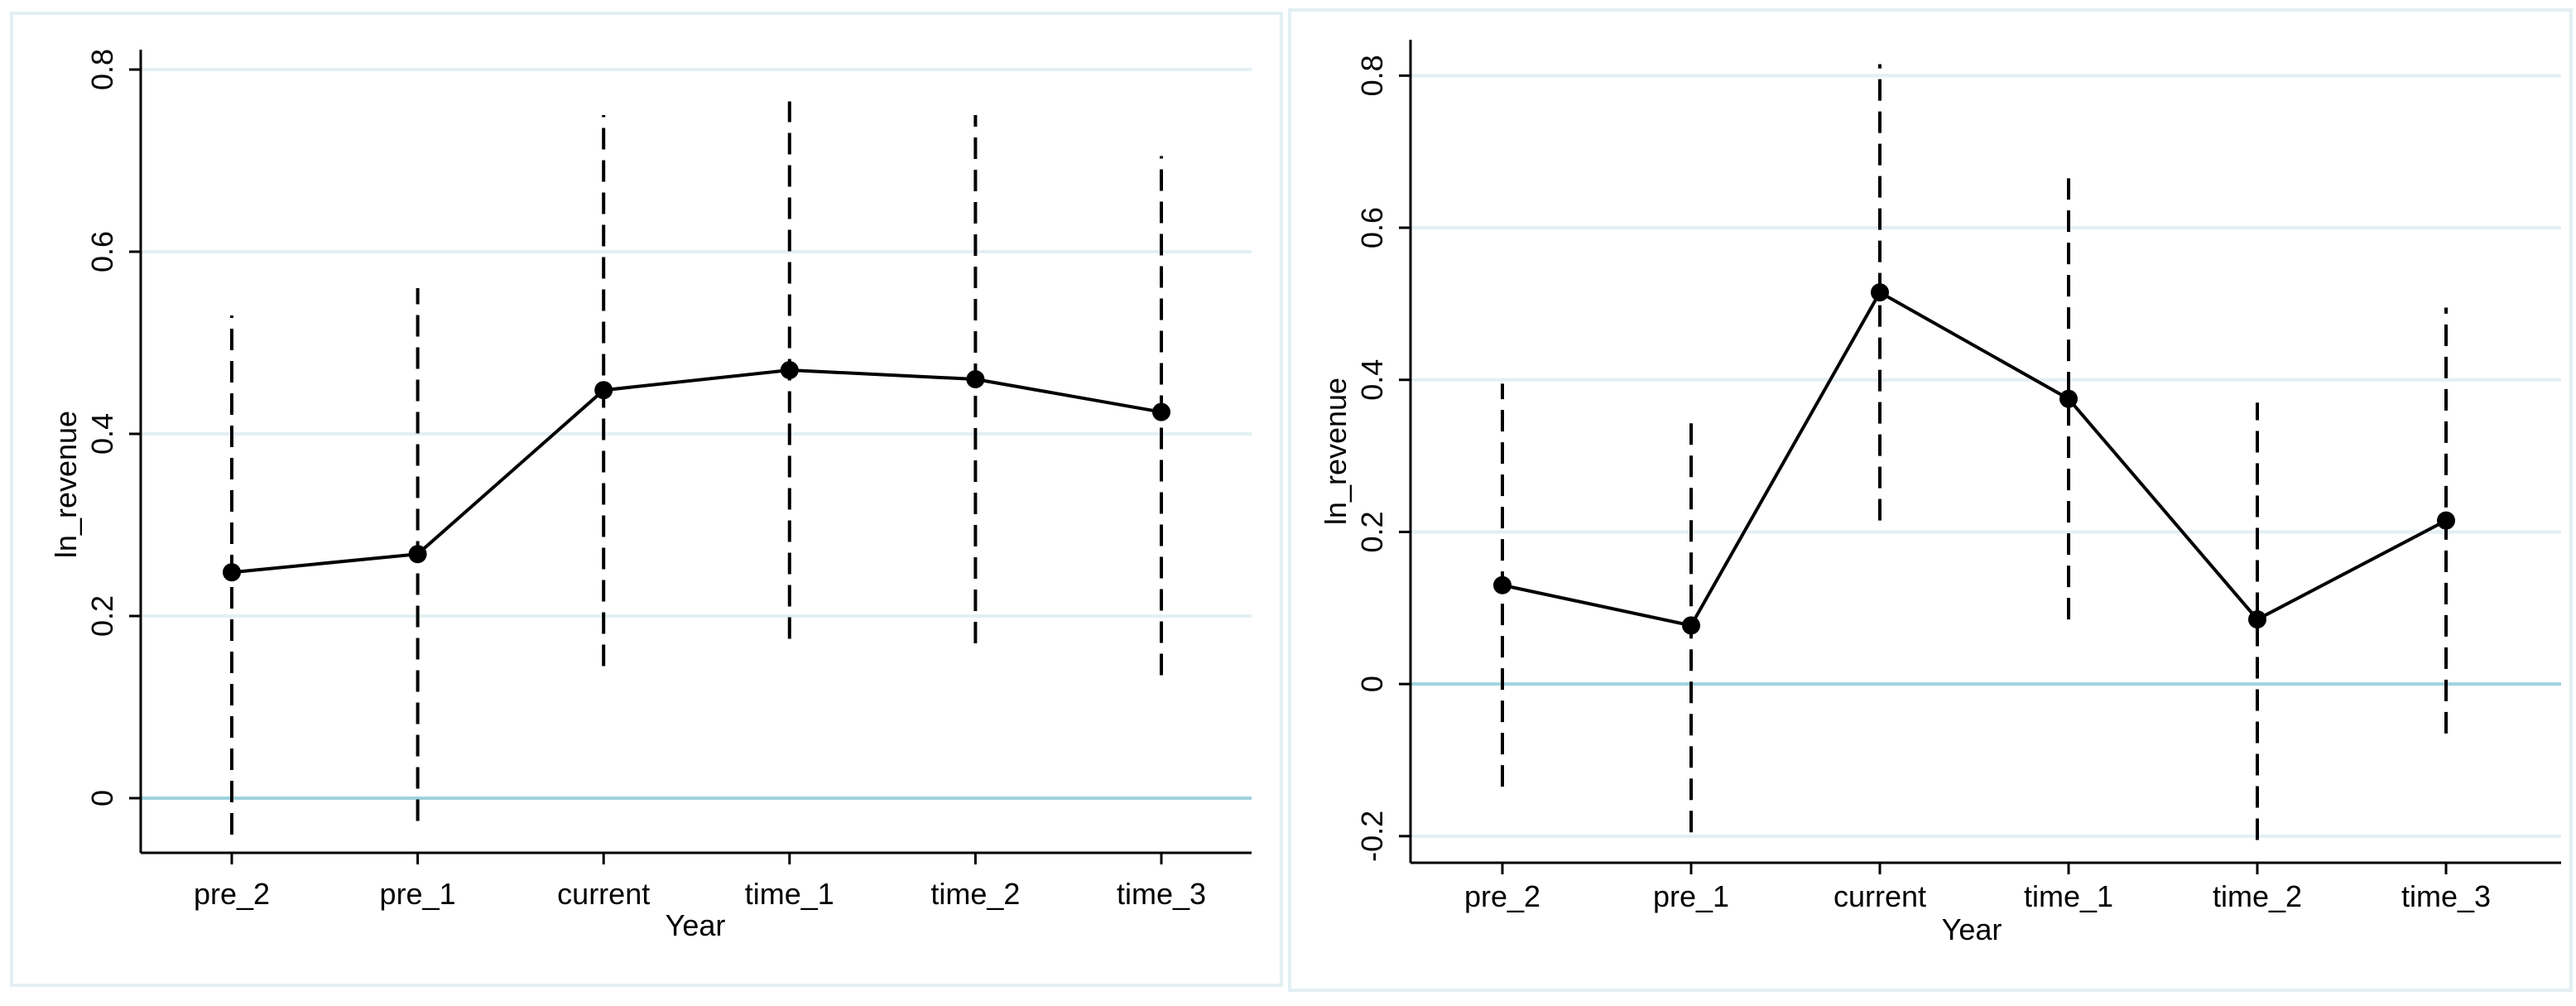  I want to click on right-y-tick-label-2: 0.2, so click(1372, 531).